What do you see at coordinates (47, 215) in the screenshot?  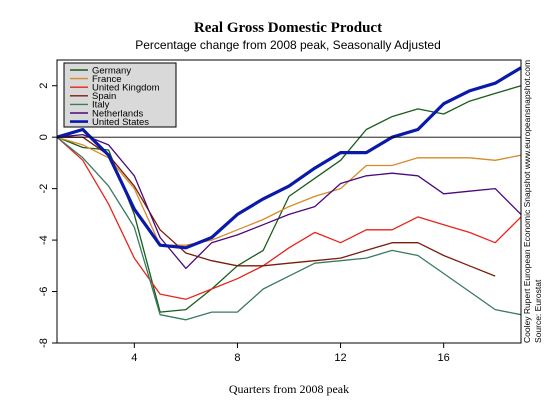 I see `y-axis-ticks: 2 0 -2 -4 -6 -8` at bounding box center [47, 215].